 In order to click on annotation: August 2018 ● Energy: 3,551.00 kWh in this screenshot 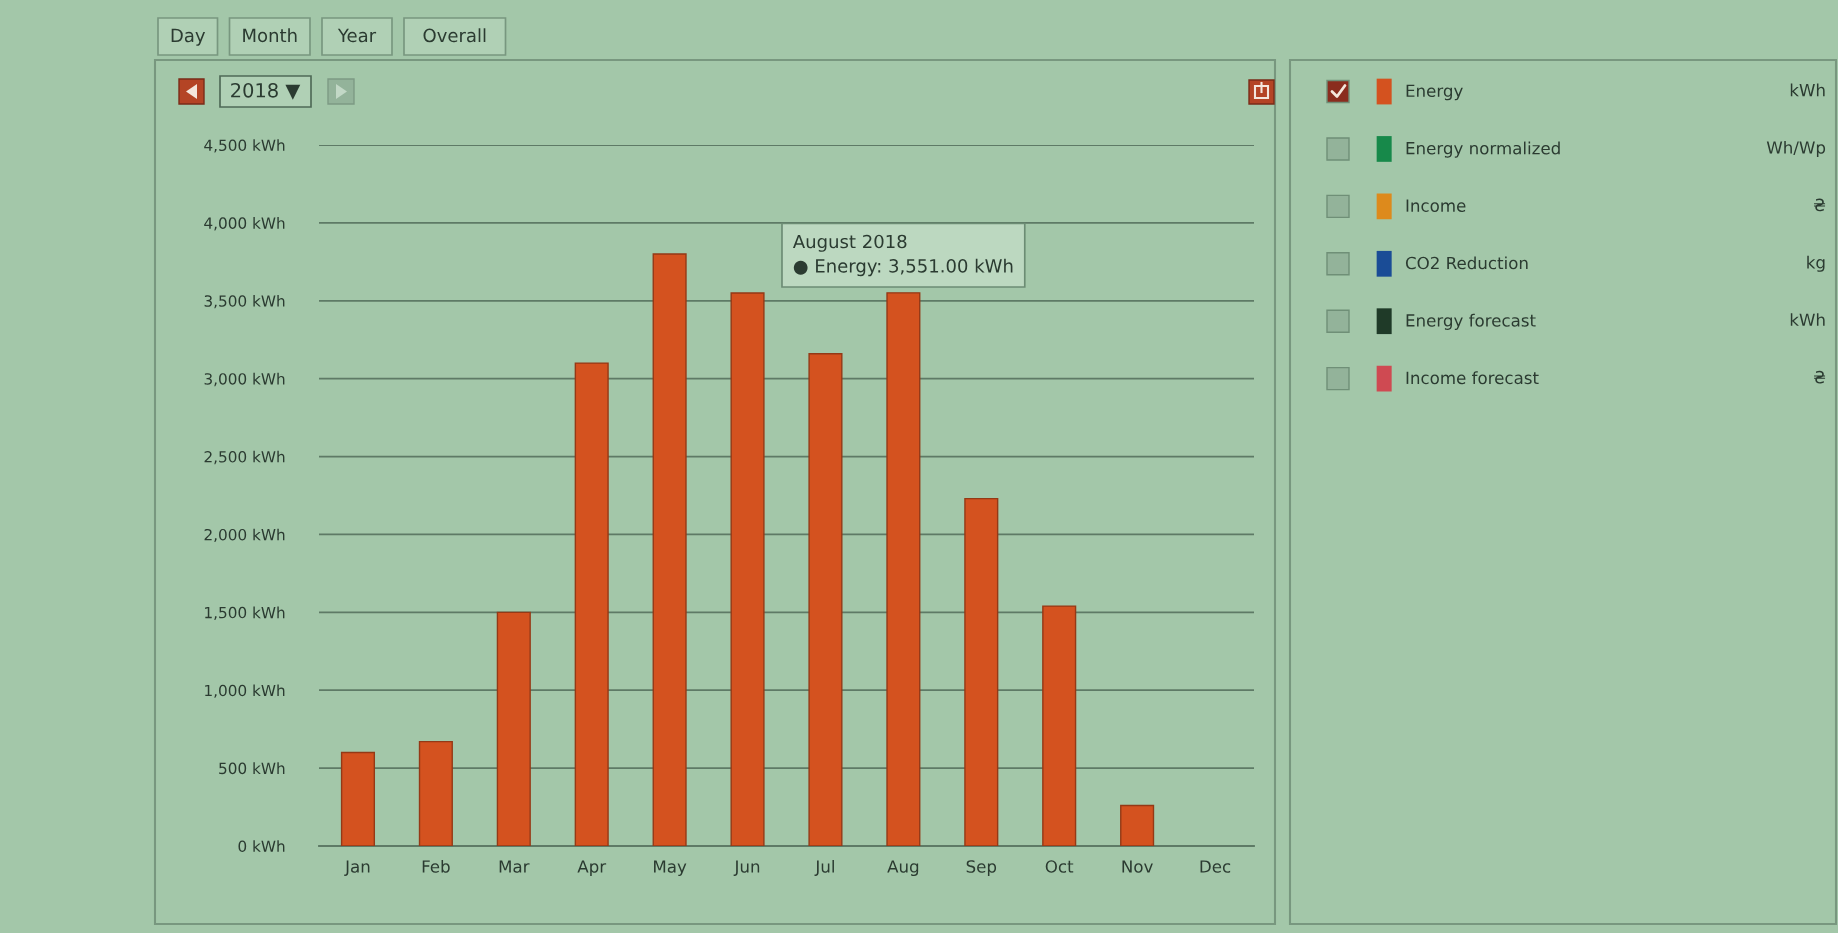, I will do `click(902, 255)`.